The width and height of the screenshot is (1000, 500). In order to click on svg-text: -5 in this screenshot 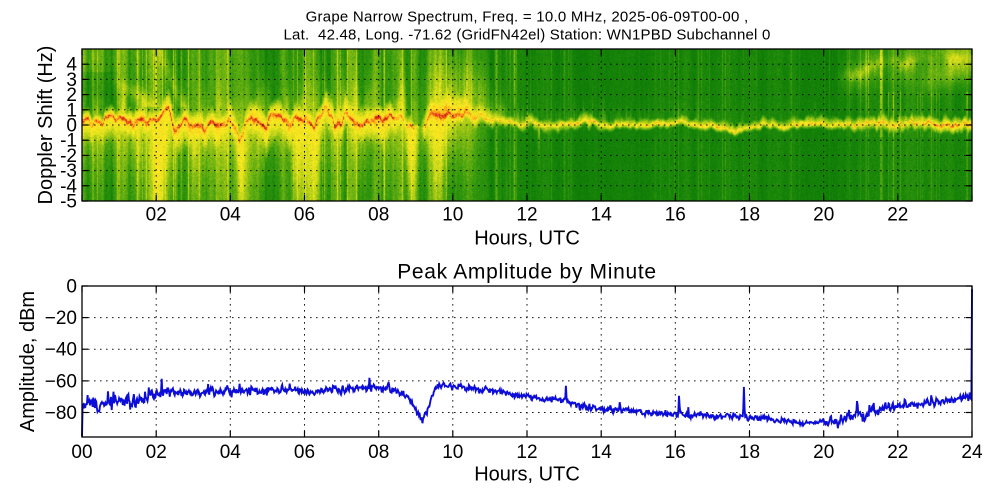, I will do `click(68, 202)`.